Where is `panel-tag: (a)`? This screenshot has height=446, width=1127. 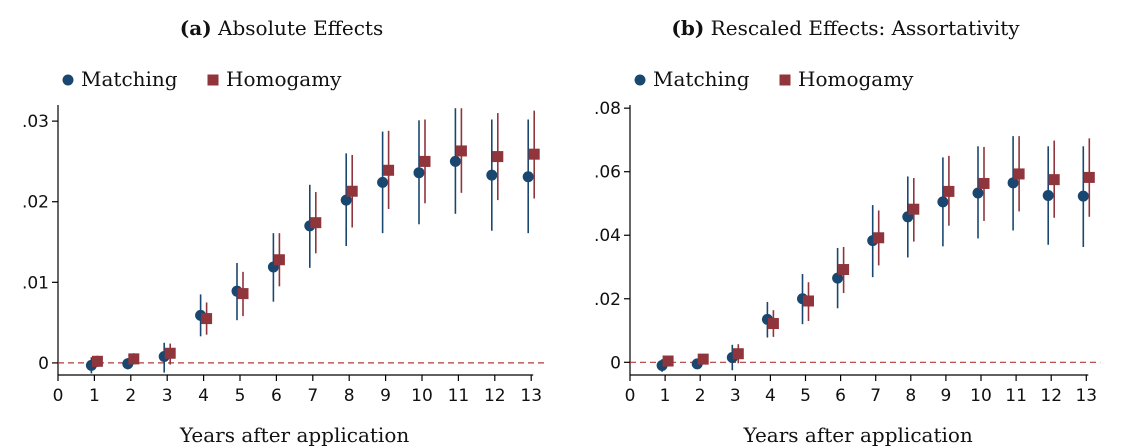 panel-tag: (a) is located at coordinates (195, 28).